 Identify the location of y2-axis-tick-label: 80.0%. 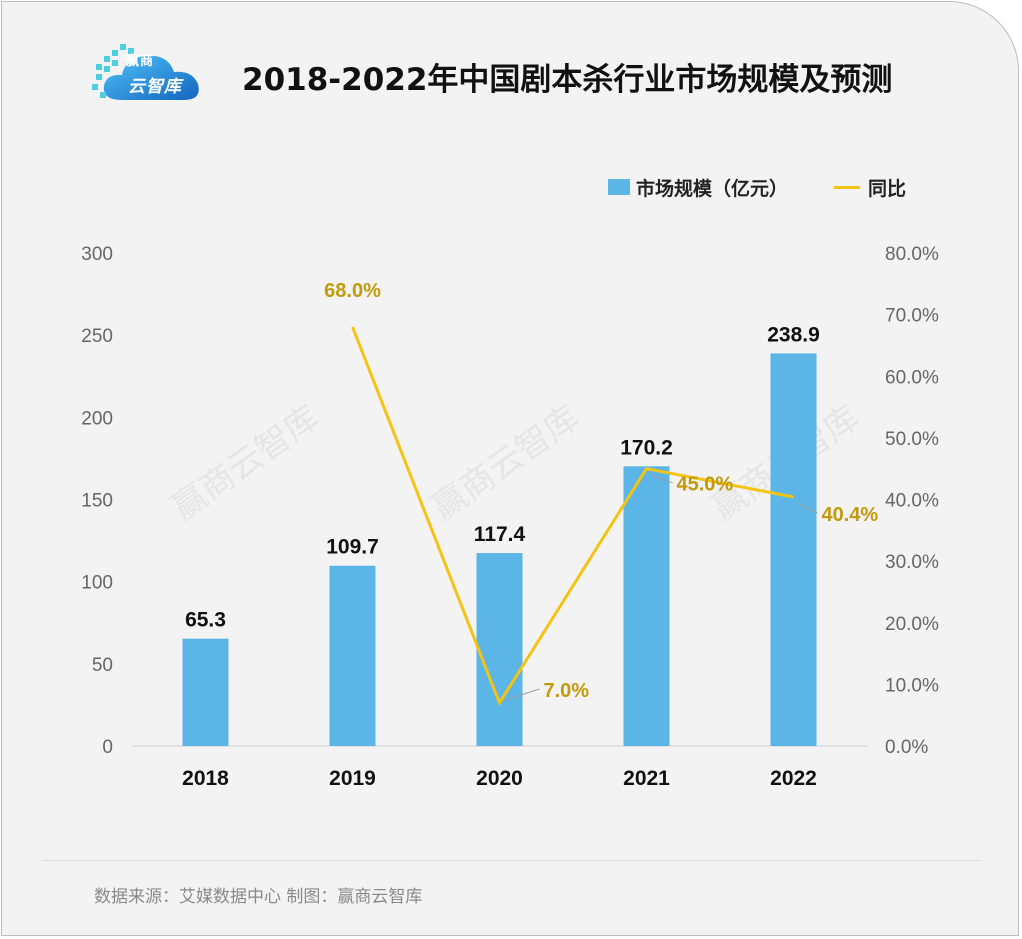
(912, 254).